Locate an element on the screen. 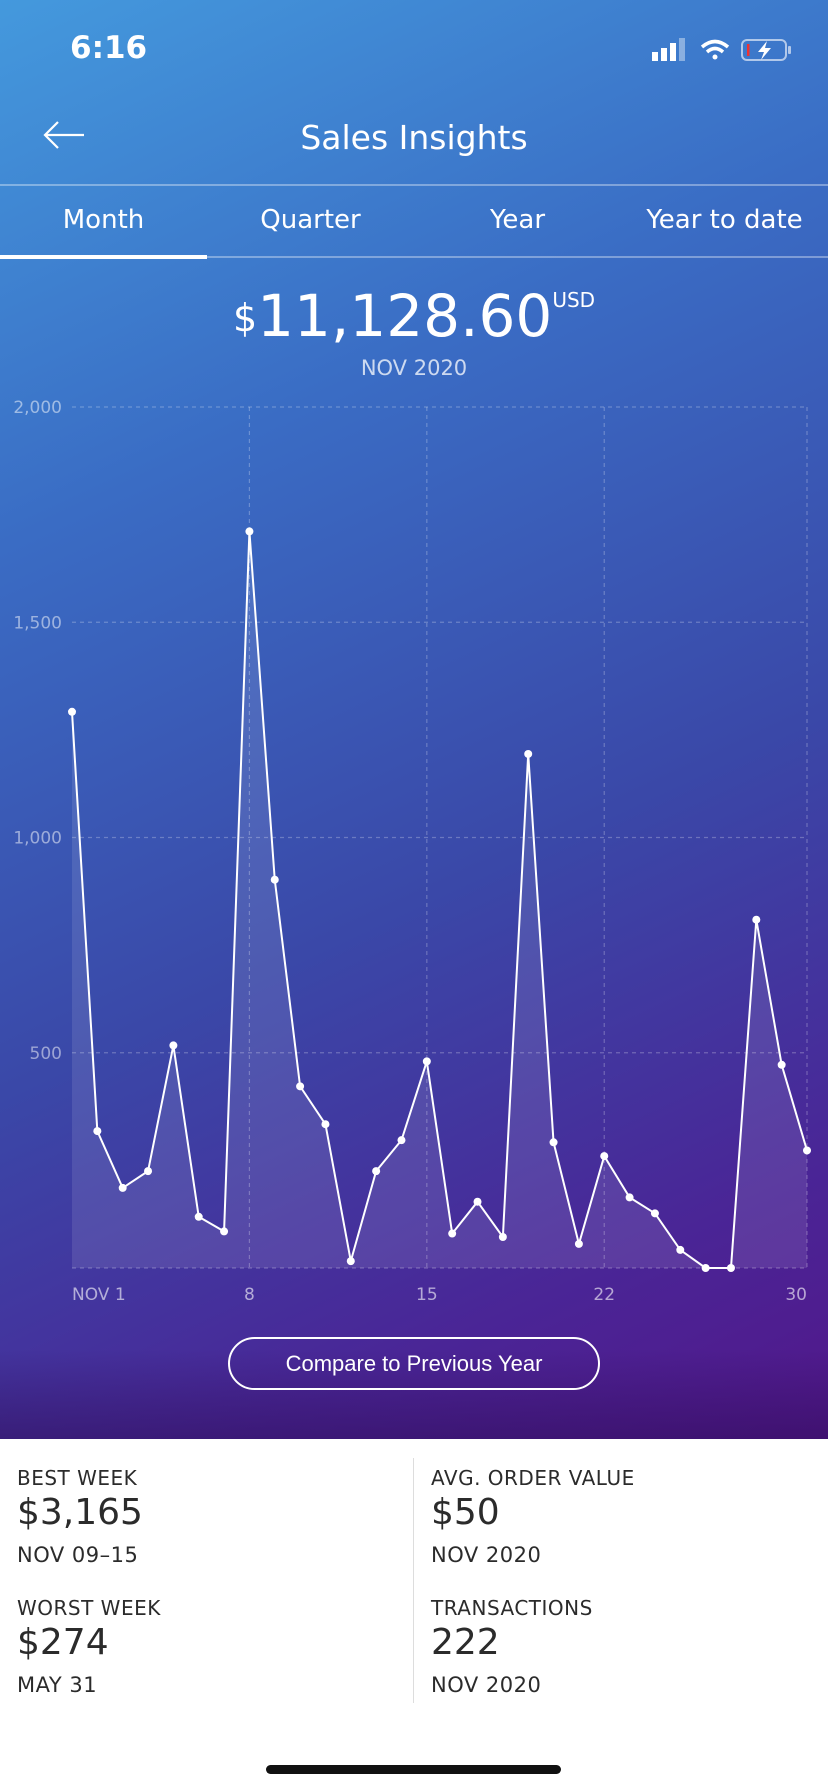 This screenshot has height=1792, width=828. stats-divider is located at coordinates (413, 1580).